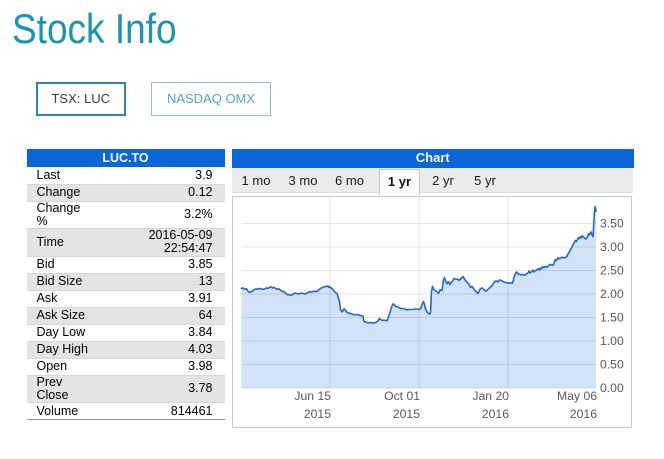 Image resolution: width=664 pixels, height=459 pixels. I want to click on svg-text: Jan 20, so click(490, 396).